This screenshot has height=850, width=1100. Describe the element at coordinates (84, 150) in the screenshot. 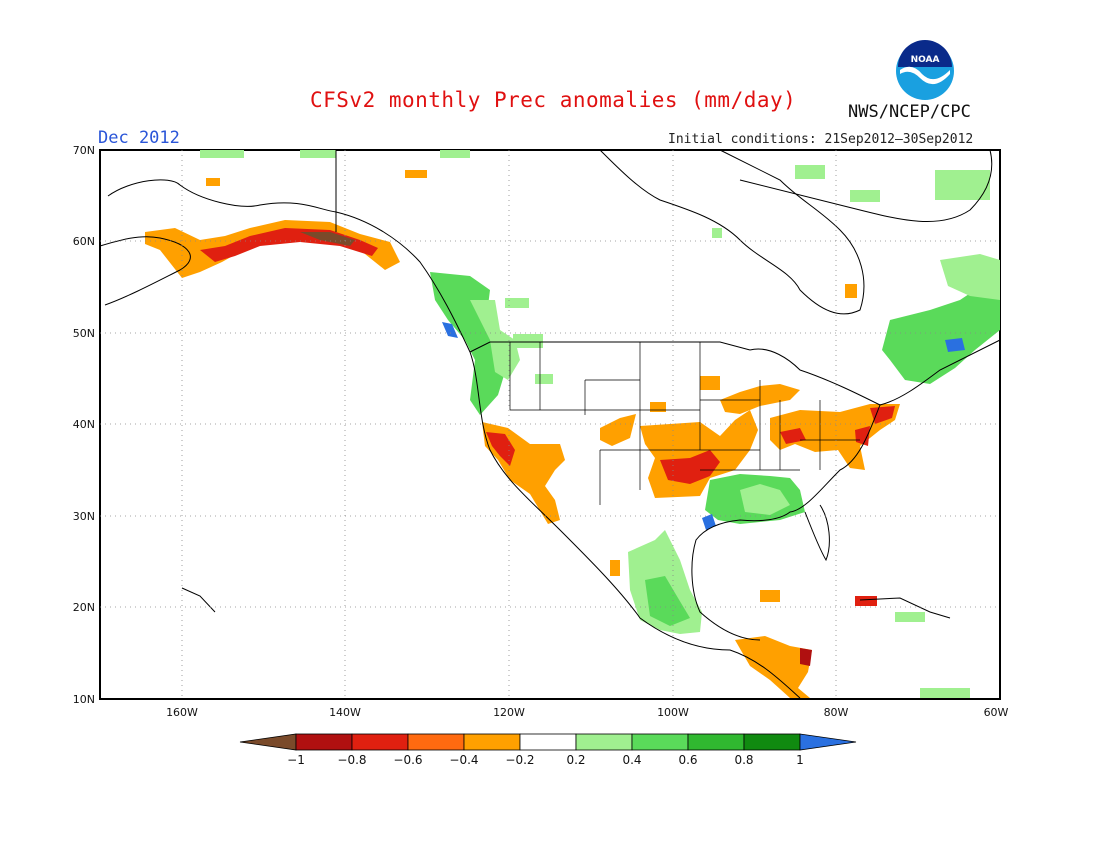

I see `lat-label: 70N` at that location.